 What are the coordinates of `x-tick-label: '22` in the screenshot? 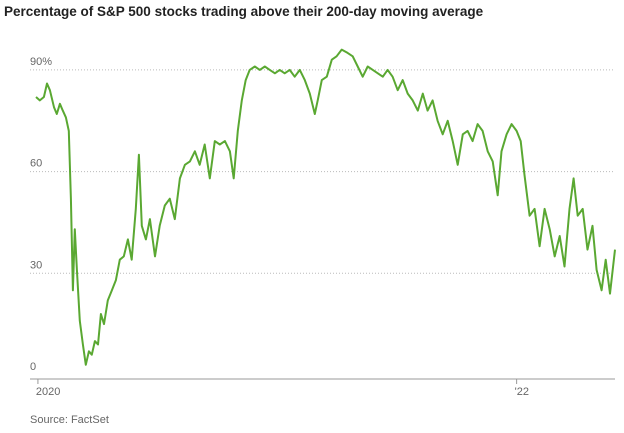 It's located at (522, 392).